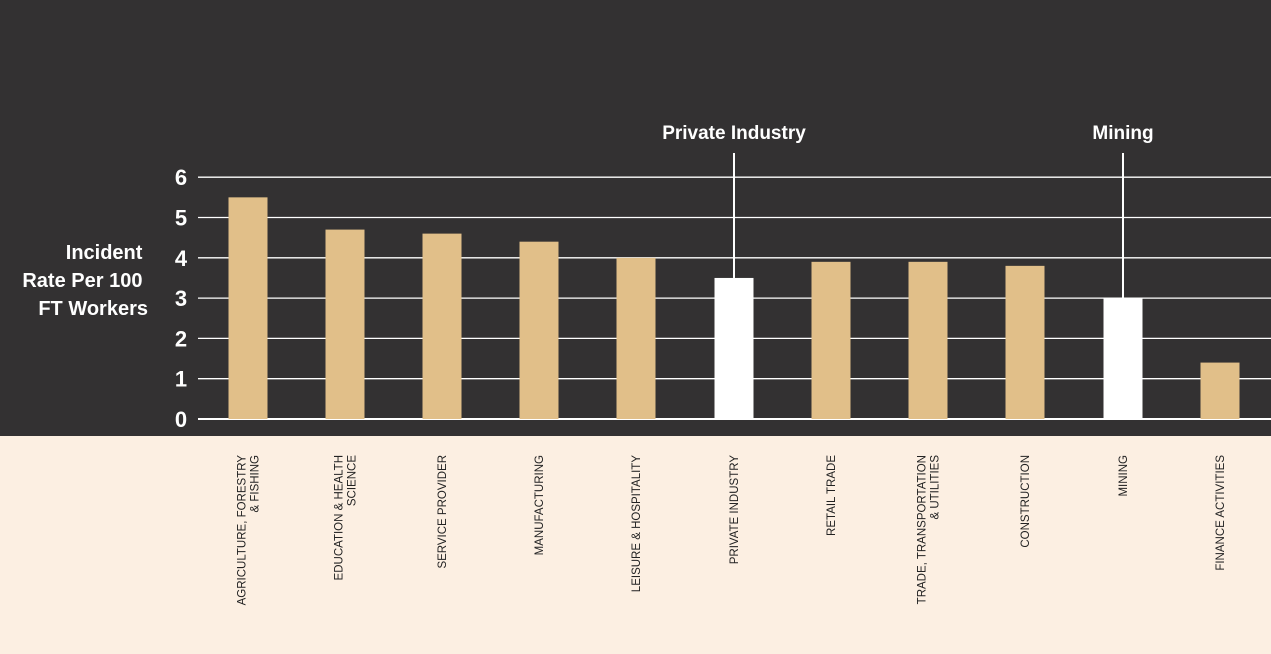 The height and width of the screenshot is (654, 1271). What do you see at coordinates (249, 530) in the screenshot?
I see `x-category-label: AGRICULTURE, FORESTRY& FISHING` at bounding box center [249, 530].